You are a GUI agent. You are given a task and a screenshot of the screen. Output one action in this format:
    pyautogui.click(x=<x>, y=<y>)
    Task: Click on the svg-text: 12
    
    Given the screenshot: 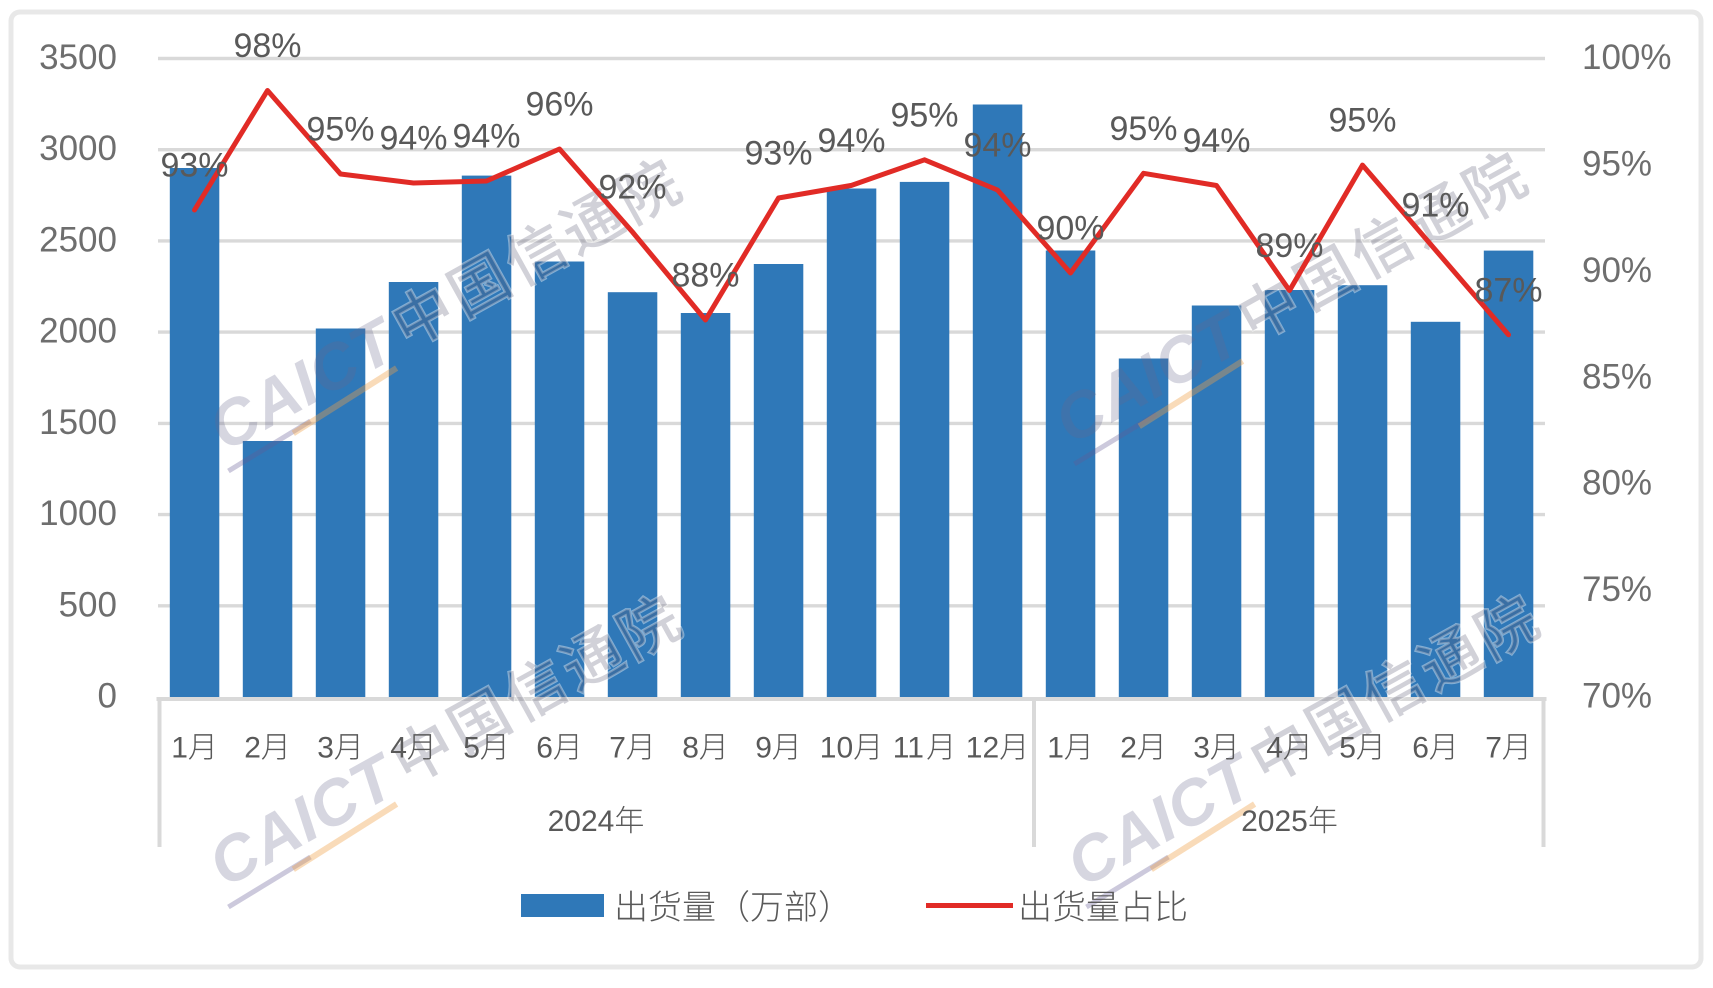 What is the action you would take?
    pyautogui.click(x=982, y=748)
    